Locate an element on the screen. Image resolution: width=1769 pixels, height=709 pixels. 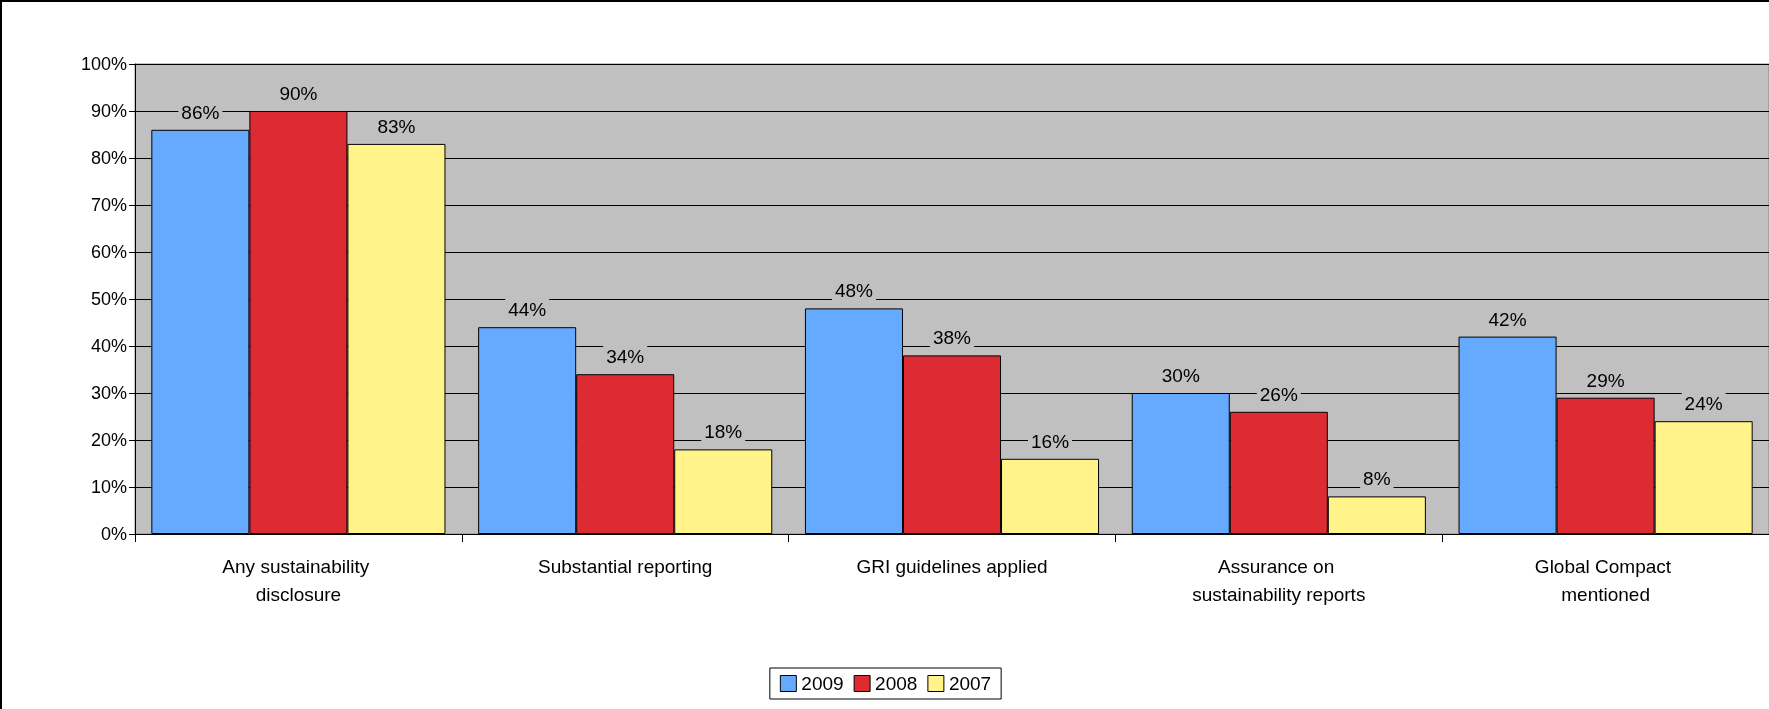
x-tick-label: Substantial reporting is located at coordinates (625, 566).